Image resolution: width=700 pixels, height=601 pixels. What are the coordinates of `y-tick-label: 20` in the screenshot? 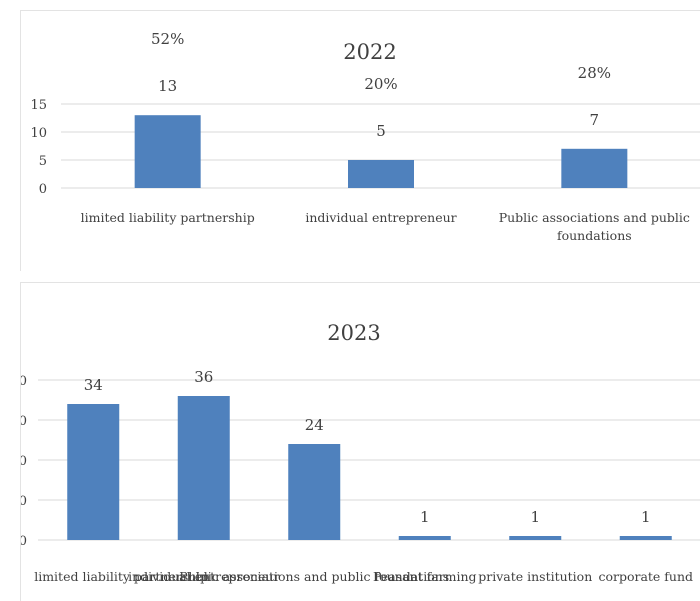 It's located at (24, 461).